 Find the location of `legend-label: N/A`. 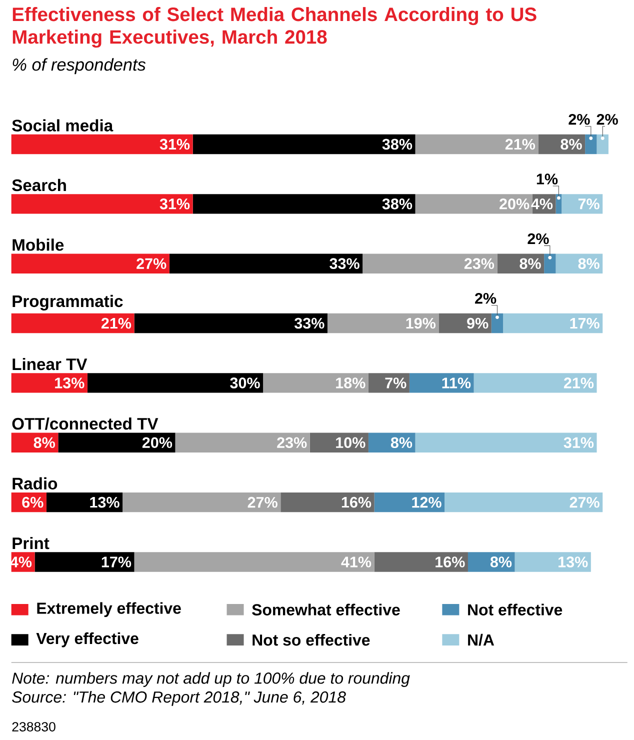

legend-label: N/A is located at coordinates (481, 640).